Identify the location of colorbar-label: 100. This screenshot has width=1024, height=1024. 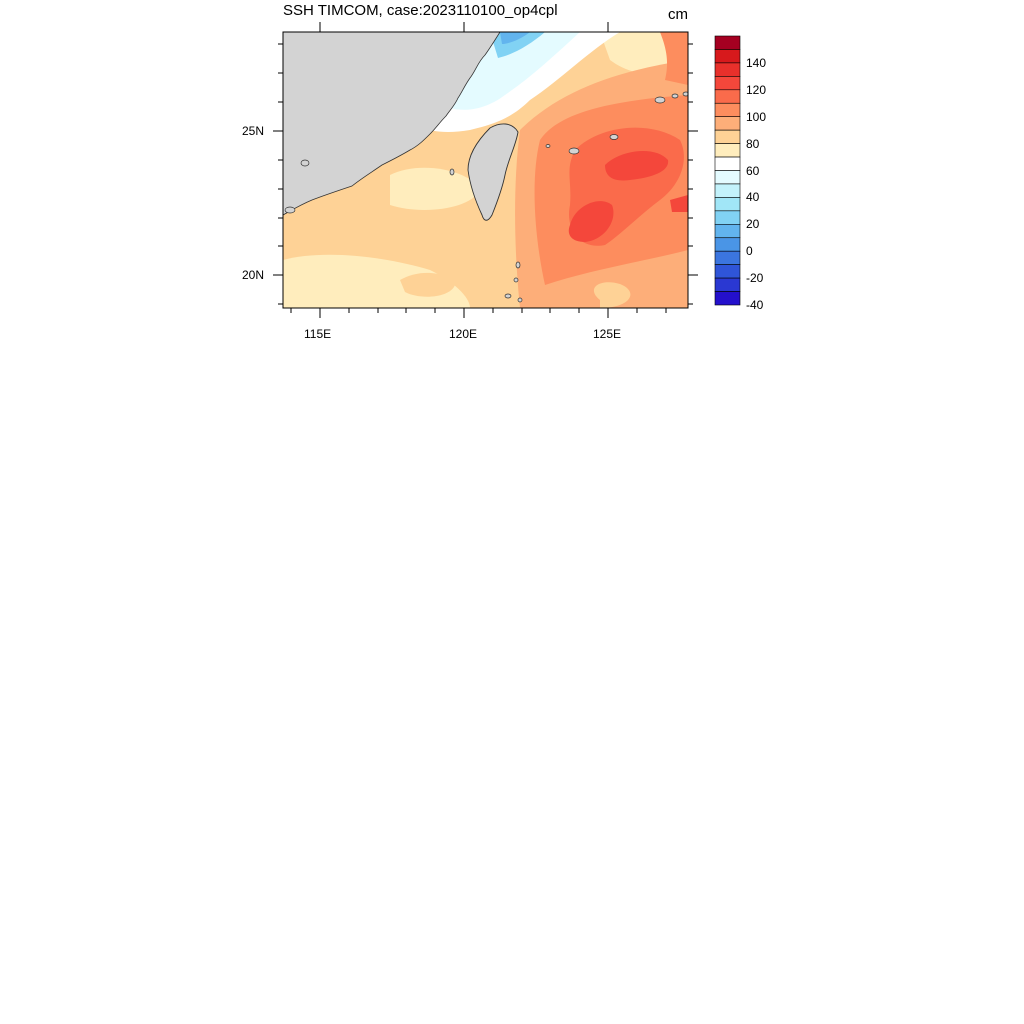
(756, 117).